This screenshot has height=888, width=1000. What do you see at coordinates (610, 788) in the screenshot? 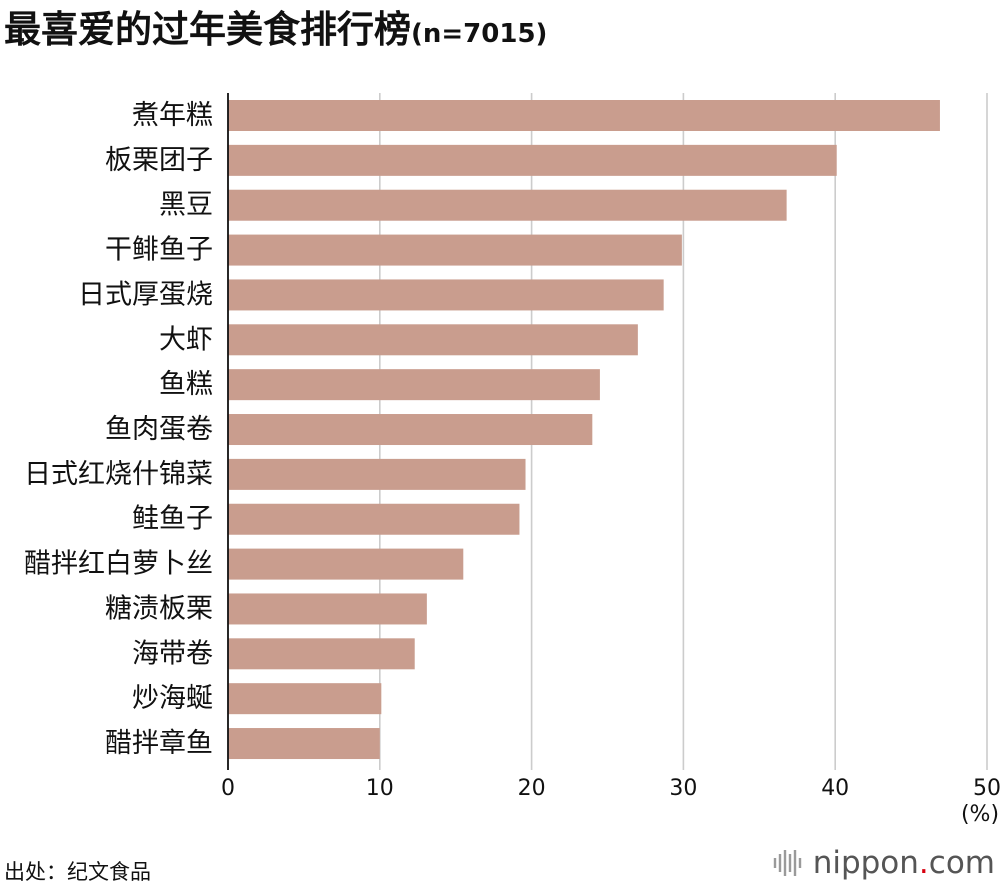
I see `x-axis-ticks: 0 10 20 30 40 50` at bounding box center [610, 788].